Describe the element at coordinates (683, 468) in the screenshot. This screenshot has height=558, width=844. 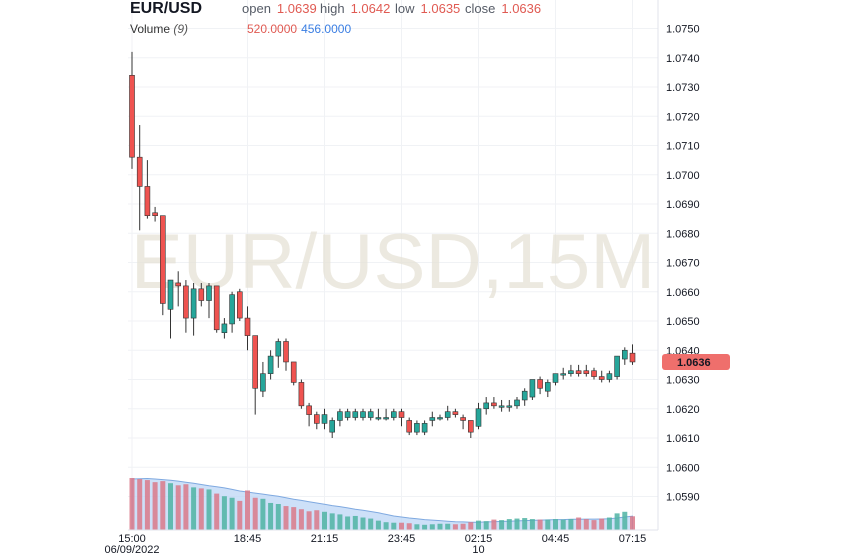
I see `price-tick-label: 1.0600` at that location.